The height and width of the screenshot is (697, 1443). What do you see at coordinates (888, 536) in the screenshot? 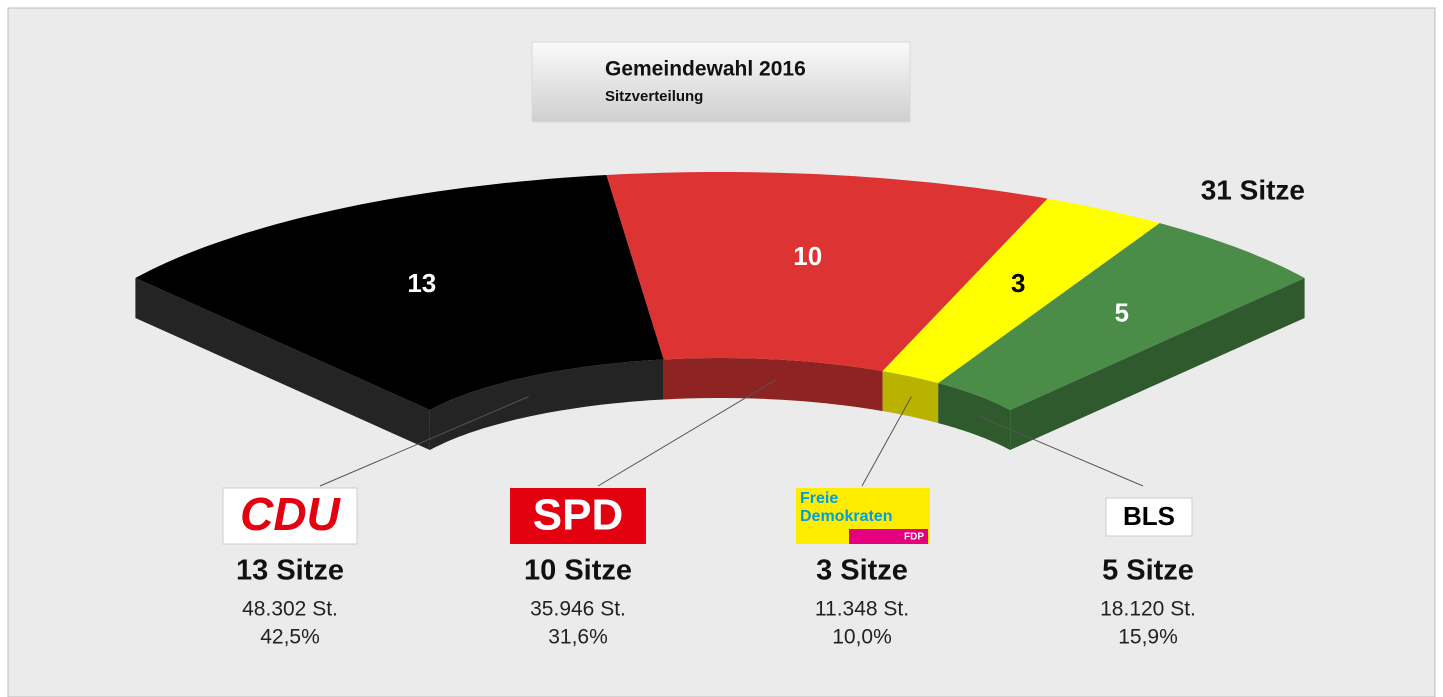
I see `logo-strip` at bounding box center [888, 536].